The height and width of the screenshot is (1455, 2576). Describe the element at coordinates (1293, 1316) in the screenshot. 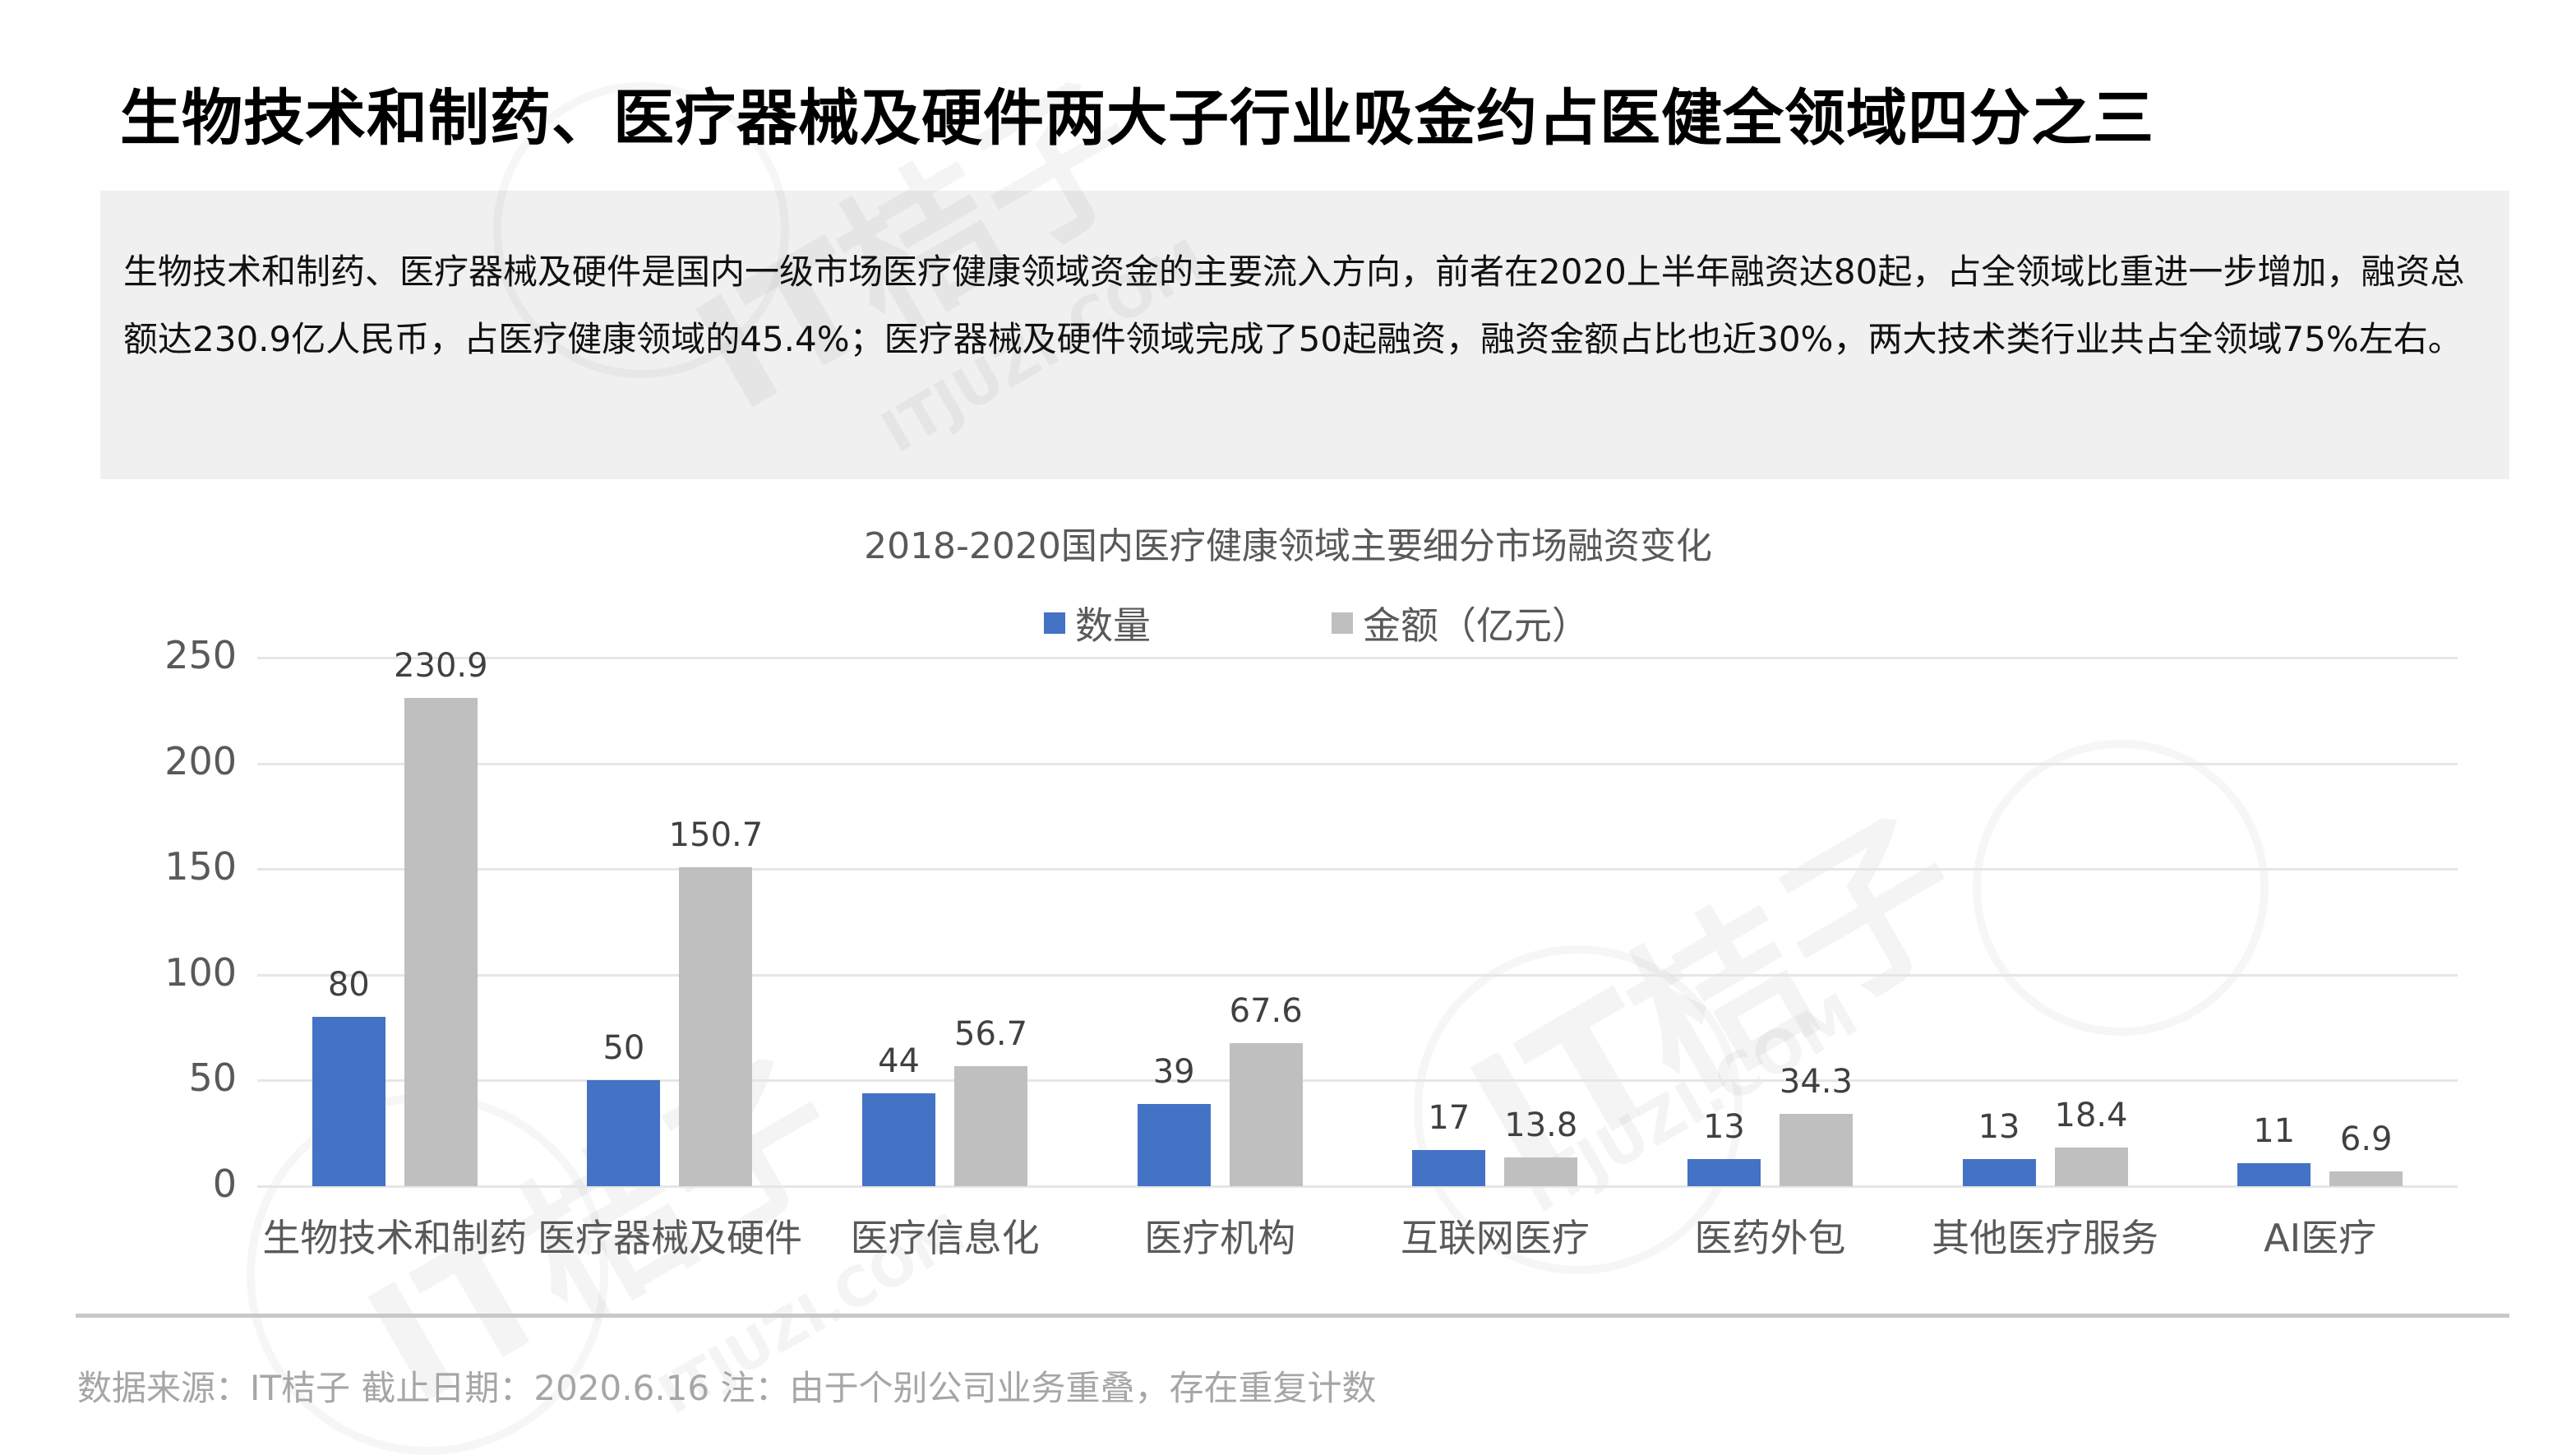

I see `footer-divider` at that location.